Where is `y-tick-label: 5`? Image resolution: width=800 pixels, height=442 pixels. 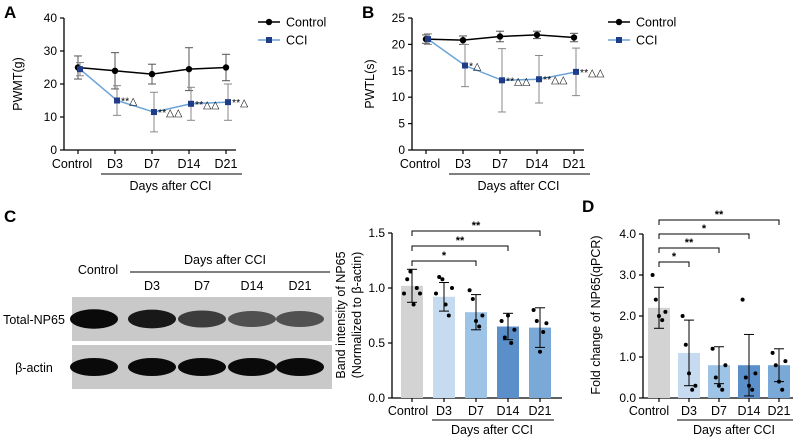 y-tick-label: 5 is located at coordinates (401, 124).